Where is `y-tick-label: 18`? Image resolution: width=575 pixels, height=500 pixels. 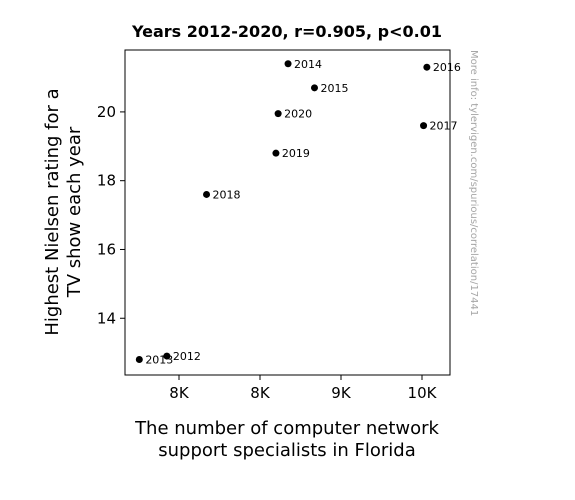
y-tick-label: 18 is located at coordinates (106, 181).